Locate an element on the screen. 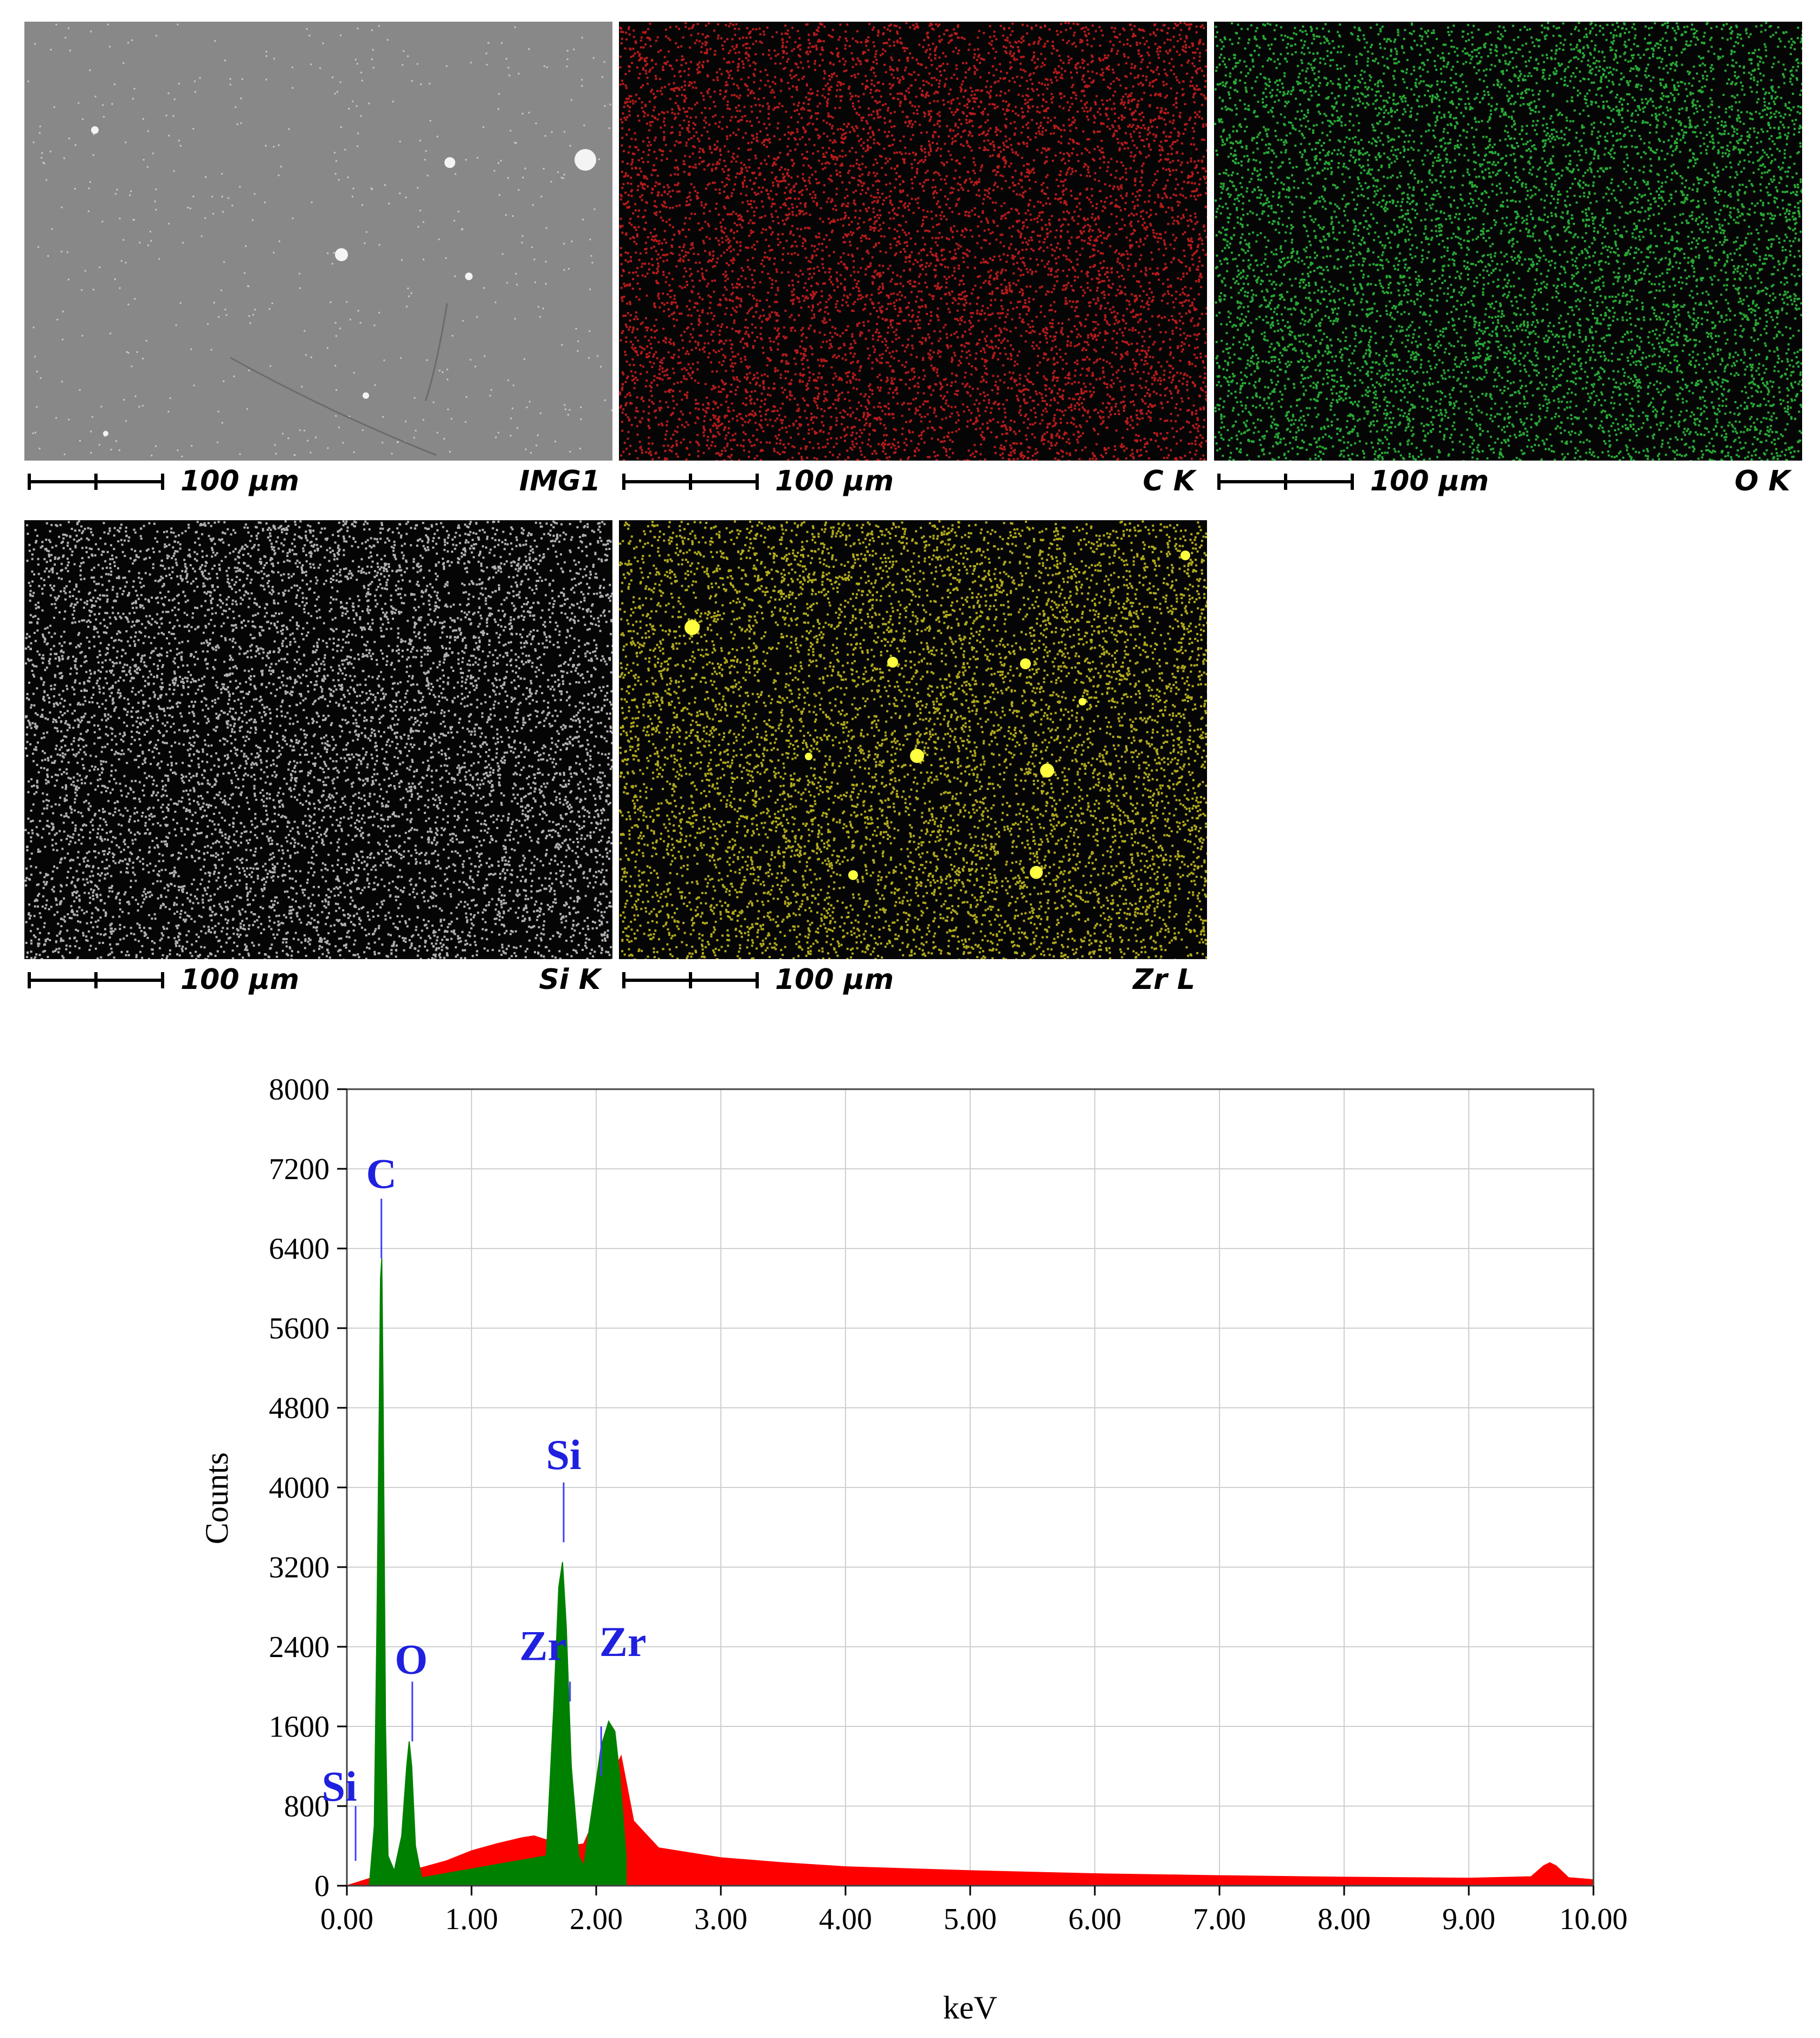  x-tick-label: 9.00 is located at coordinates (1468, 1919).